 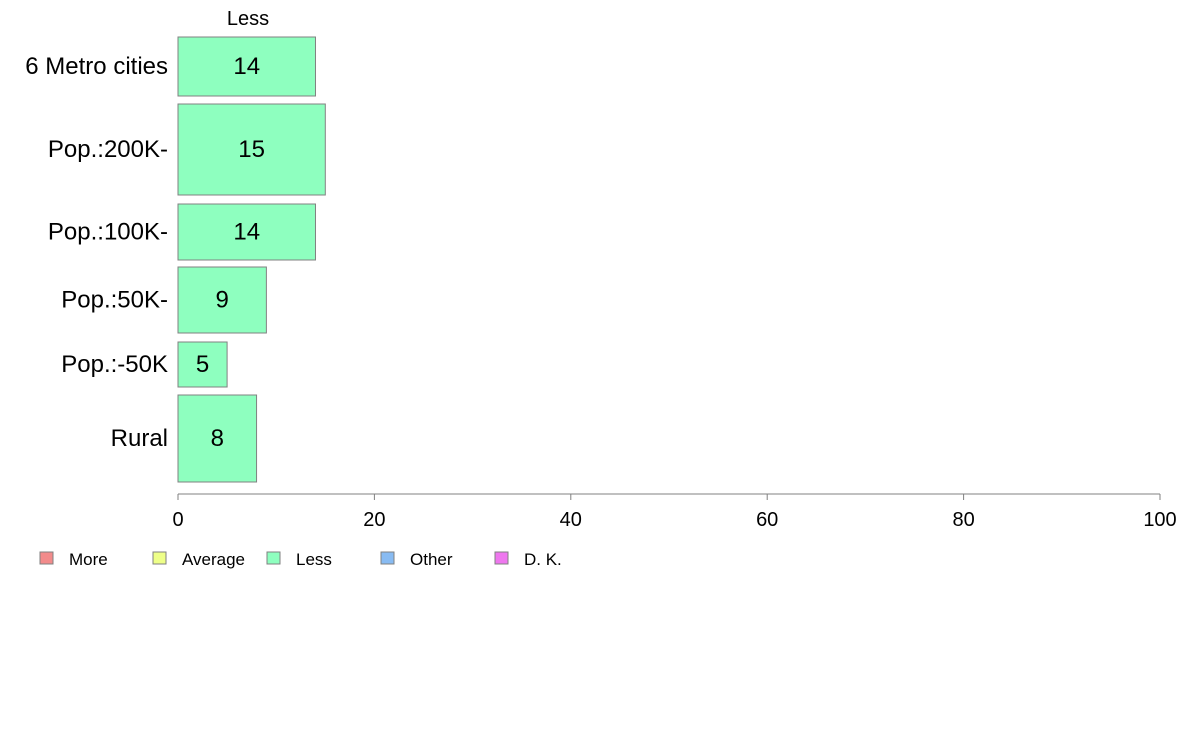 I want to click on legend-label: D. K., so click(x=543, y=559).